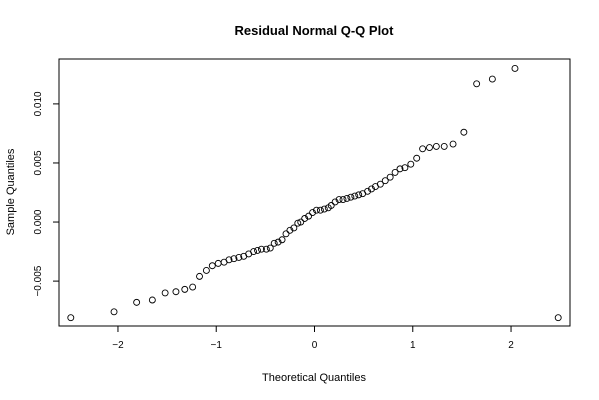 The image size is (599, 400). Describe the element at coordinates (413, 345) in the screenshot. I see `x-tick-label: 1` at that location.